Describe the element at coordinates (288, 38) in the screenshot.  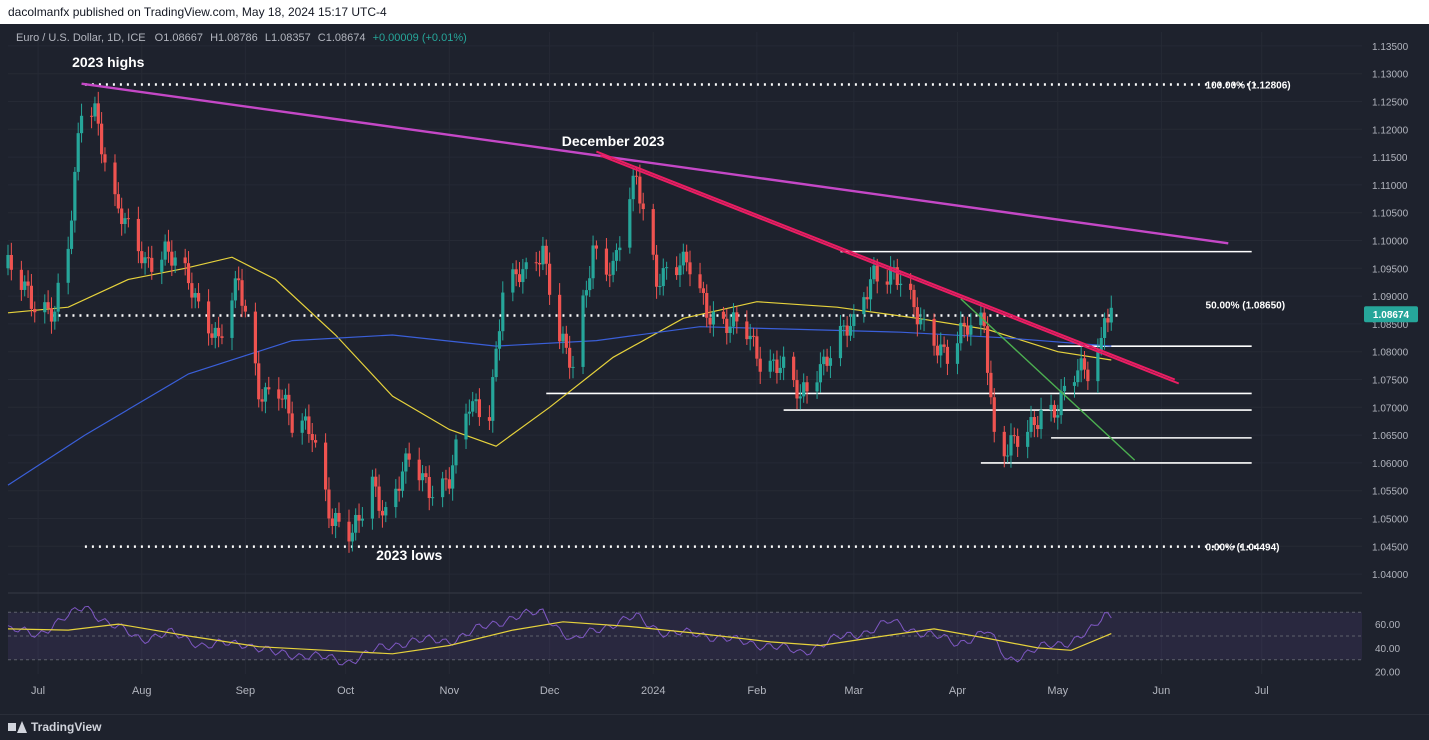
I see `ohlc-low: L1.08357` at that location.